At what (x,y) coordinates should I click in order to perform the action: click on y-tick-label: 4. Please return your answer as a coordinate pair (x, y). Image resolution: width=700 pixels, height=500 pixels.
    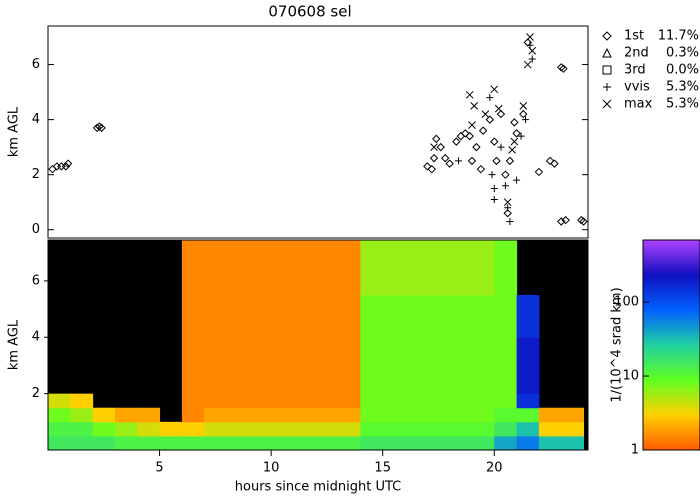
    Looking at the image, I should click on (36, 119).